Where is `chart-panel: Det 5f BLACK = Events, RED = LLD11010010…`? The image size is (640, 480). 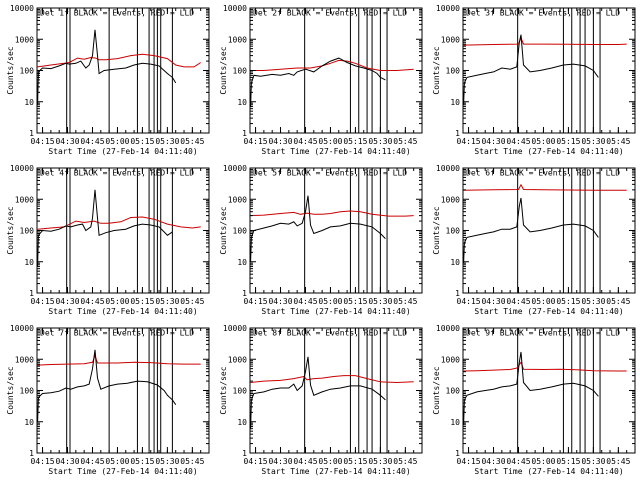
chart-panel: Det 5f BLACK = Events, RED = LLD11010010… is located at coordinates (321, 240).